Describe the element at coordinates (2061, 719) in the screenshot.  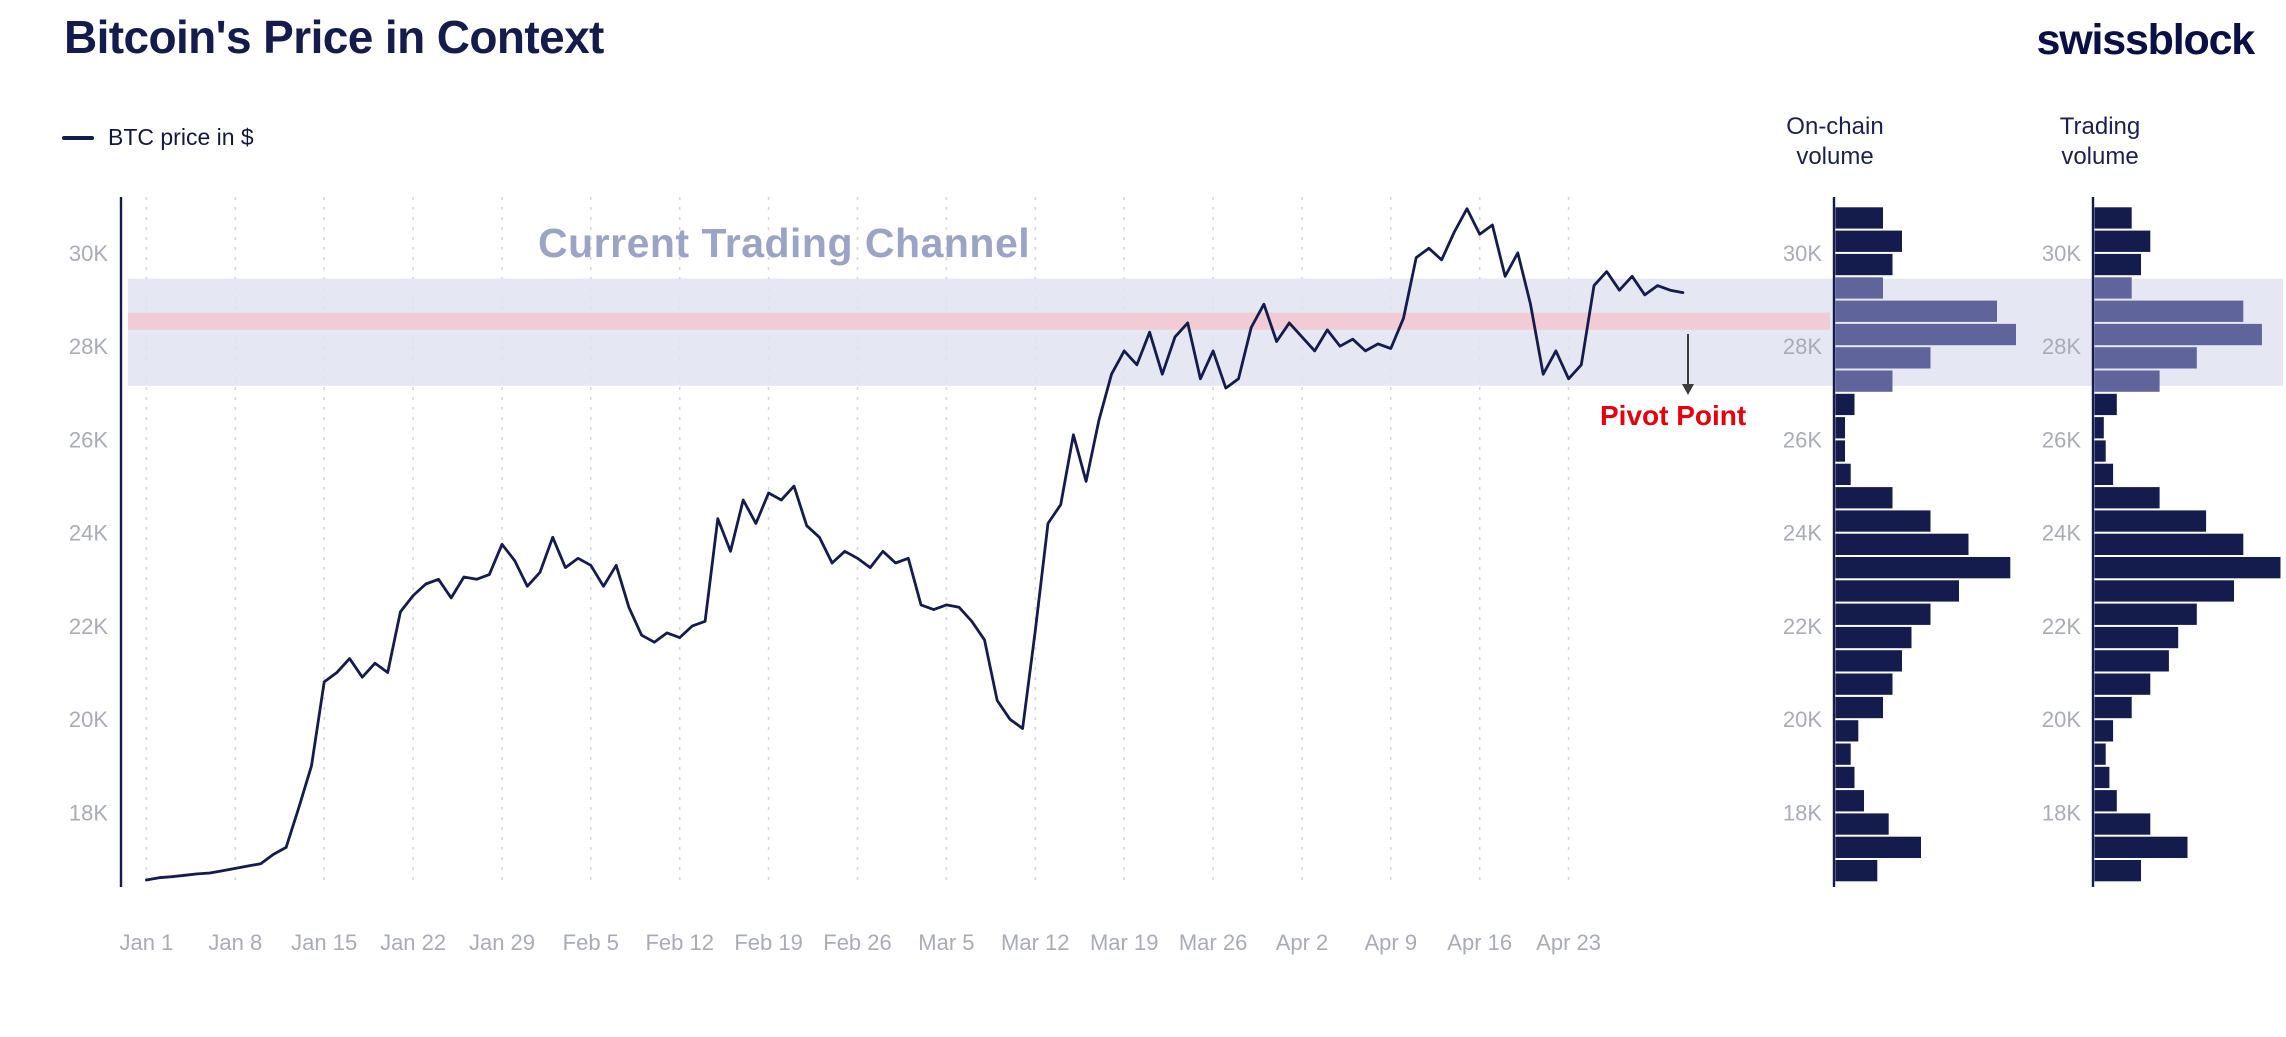
I see `trading-y-tick-label: 20K` at that location.